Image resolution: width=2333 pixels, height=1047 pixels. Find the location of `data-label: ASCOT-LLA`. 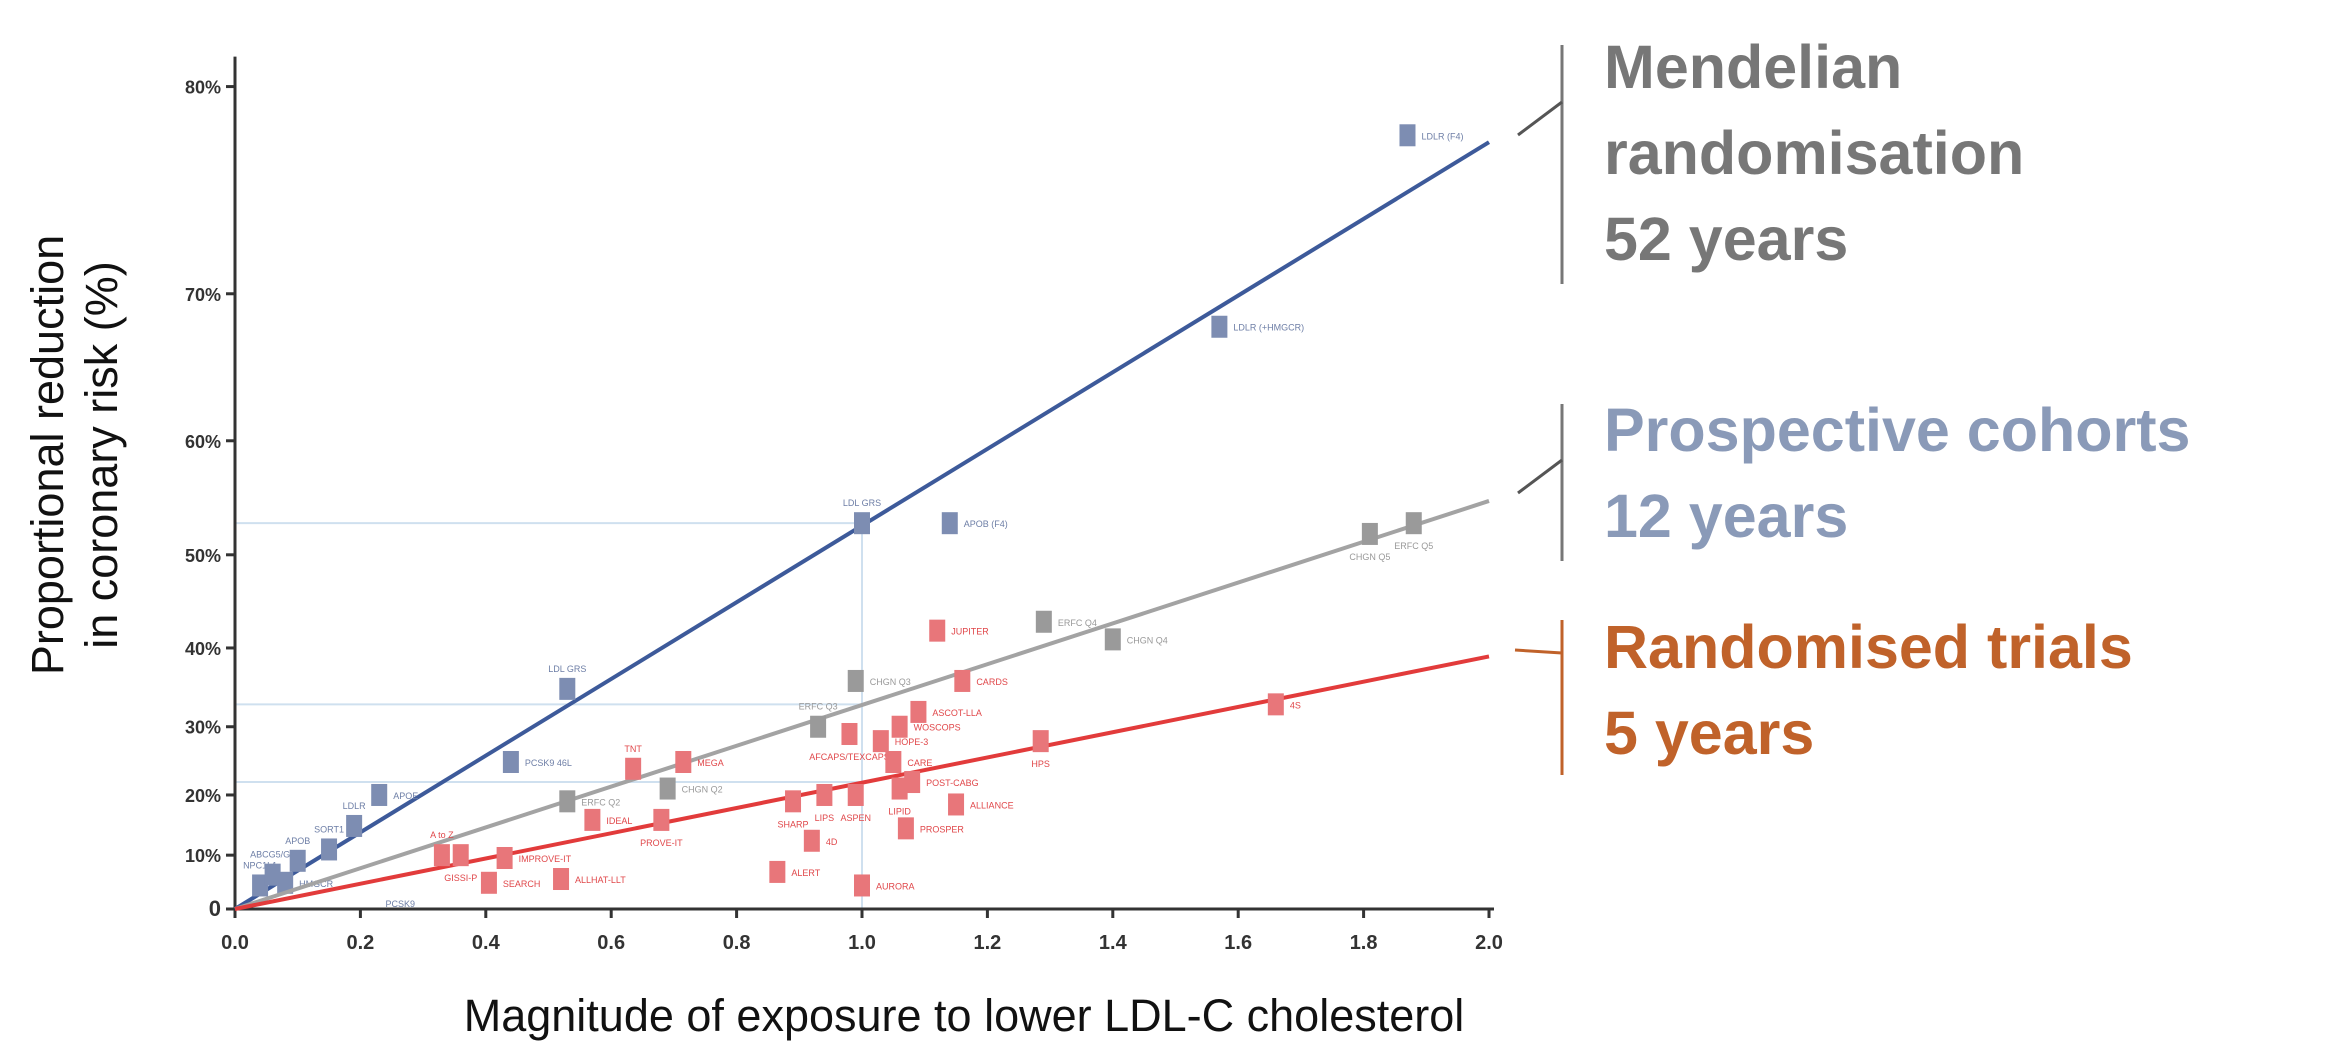

data-label: ASCOT-LLA is located at coordinates (957, 713).